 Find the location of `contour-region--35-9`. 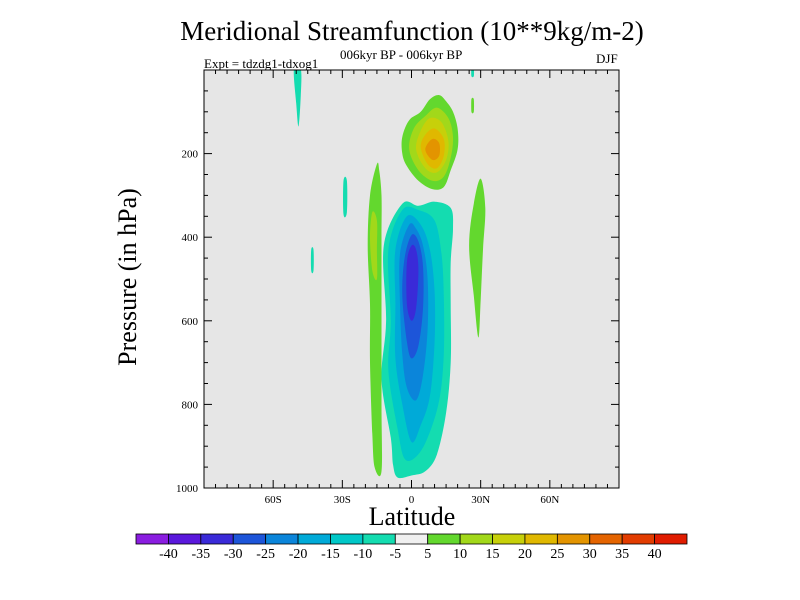

contour-region--35-9 is located at coordinates (412, 282).